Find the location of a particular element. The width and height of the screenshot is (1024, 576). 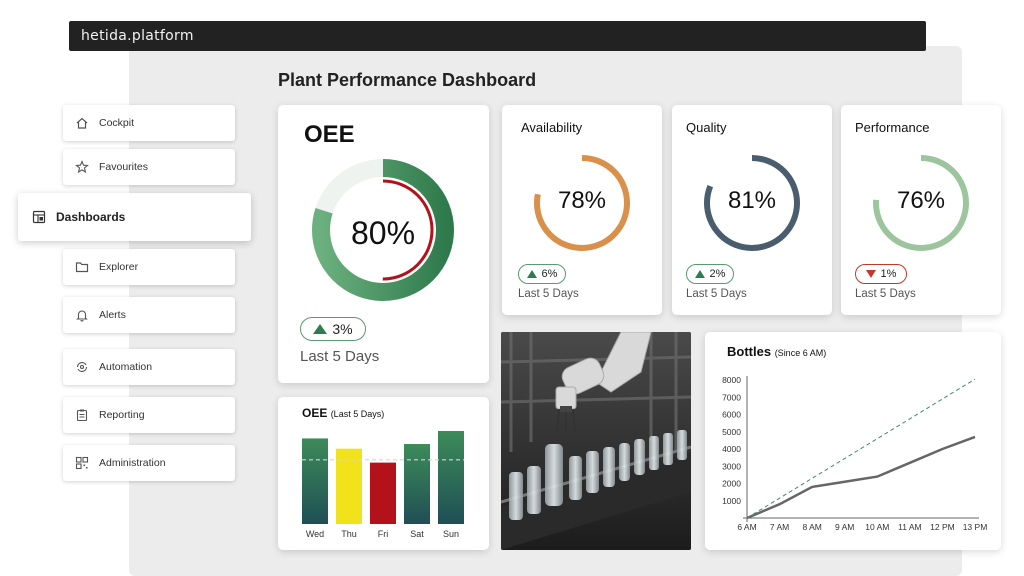

availability-card: Availability 78% 6% Last 5 Days is located at coordinates (582, 210).